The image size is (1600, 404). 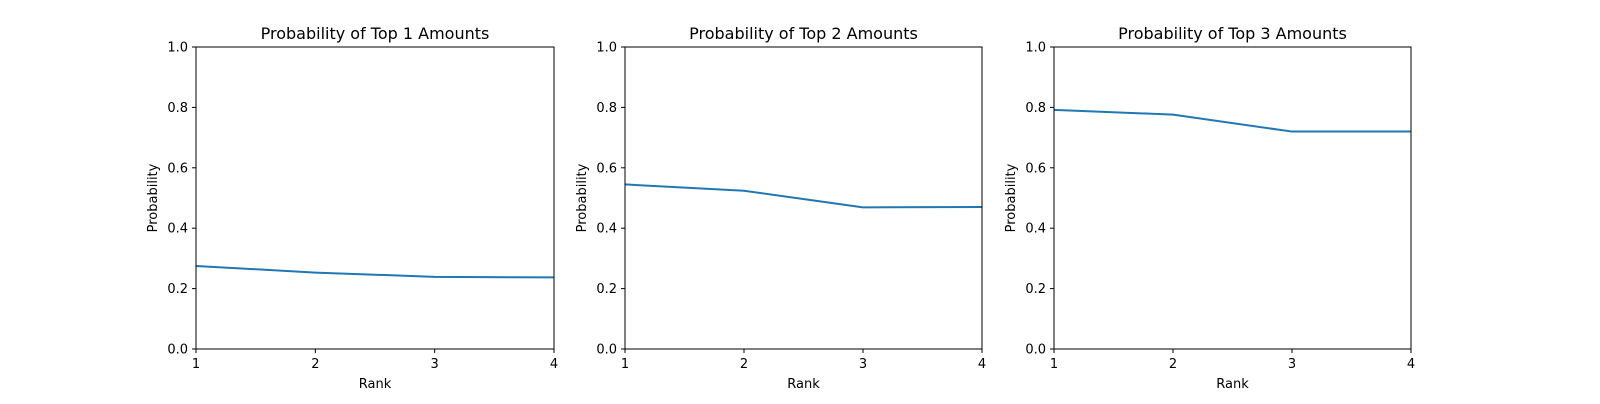 What do you see at coordinates (803, 33) in the screenshot?
I see `chart-title: Probability of Top 2 Amounts` at bounding box center [803, 33].